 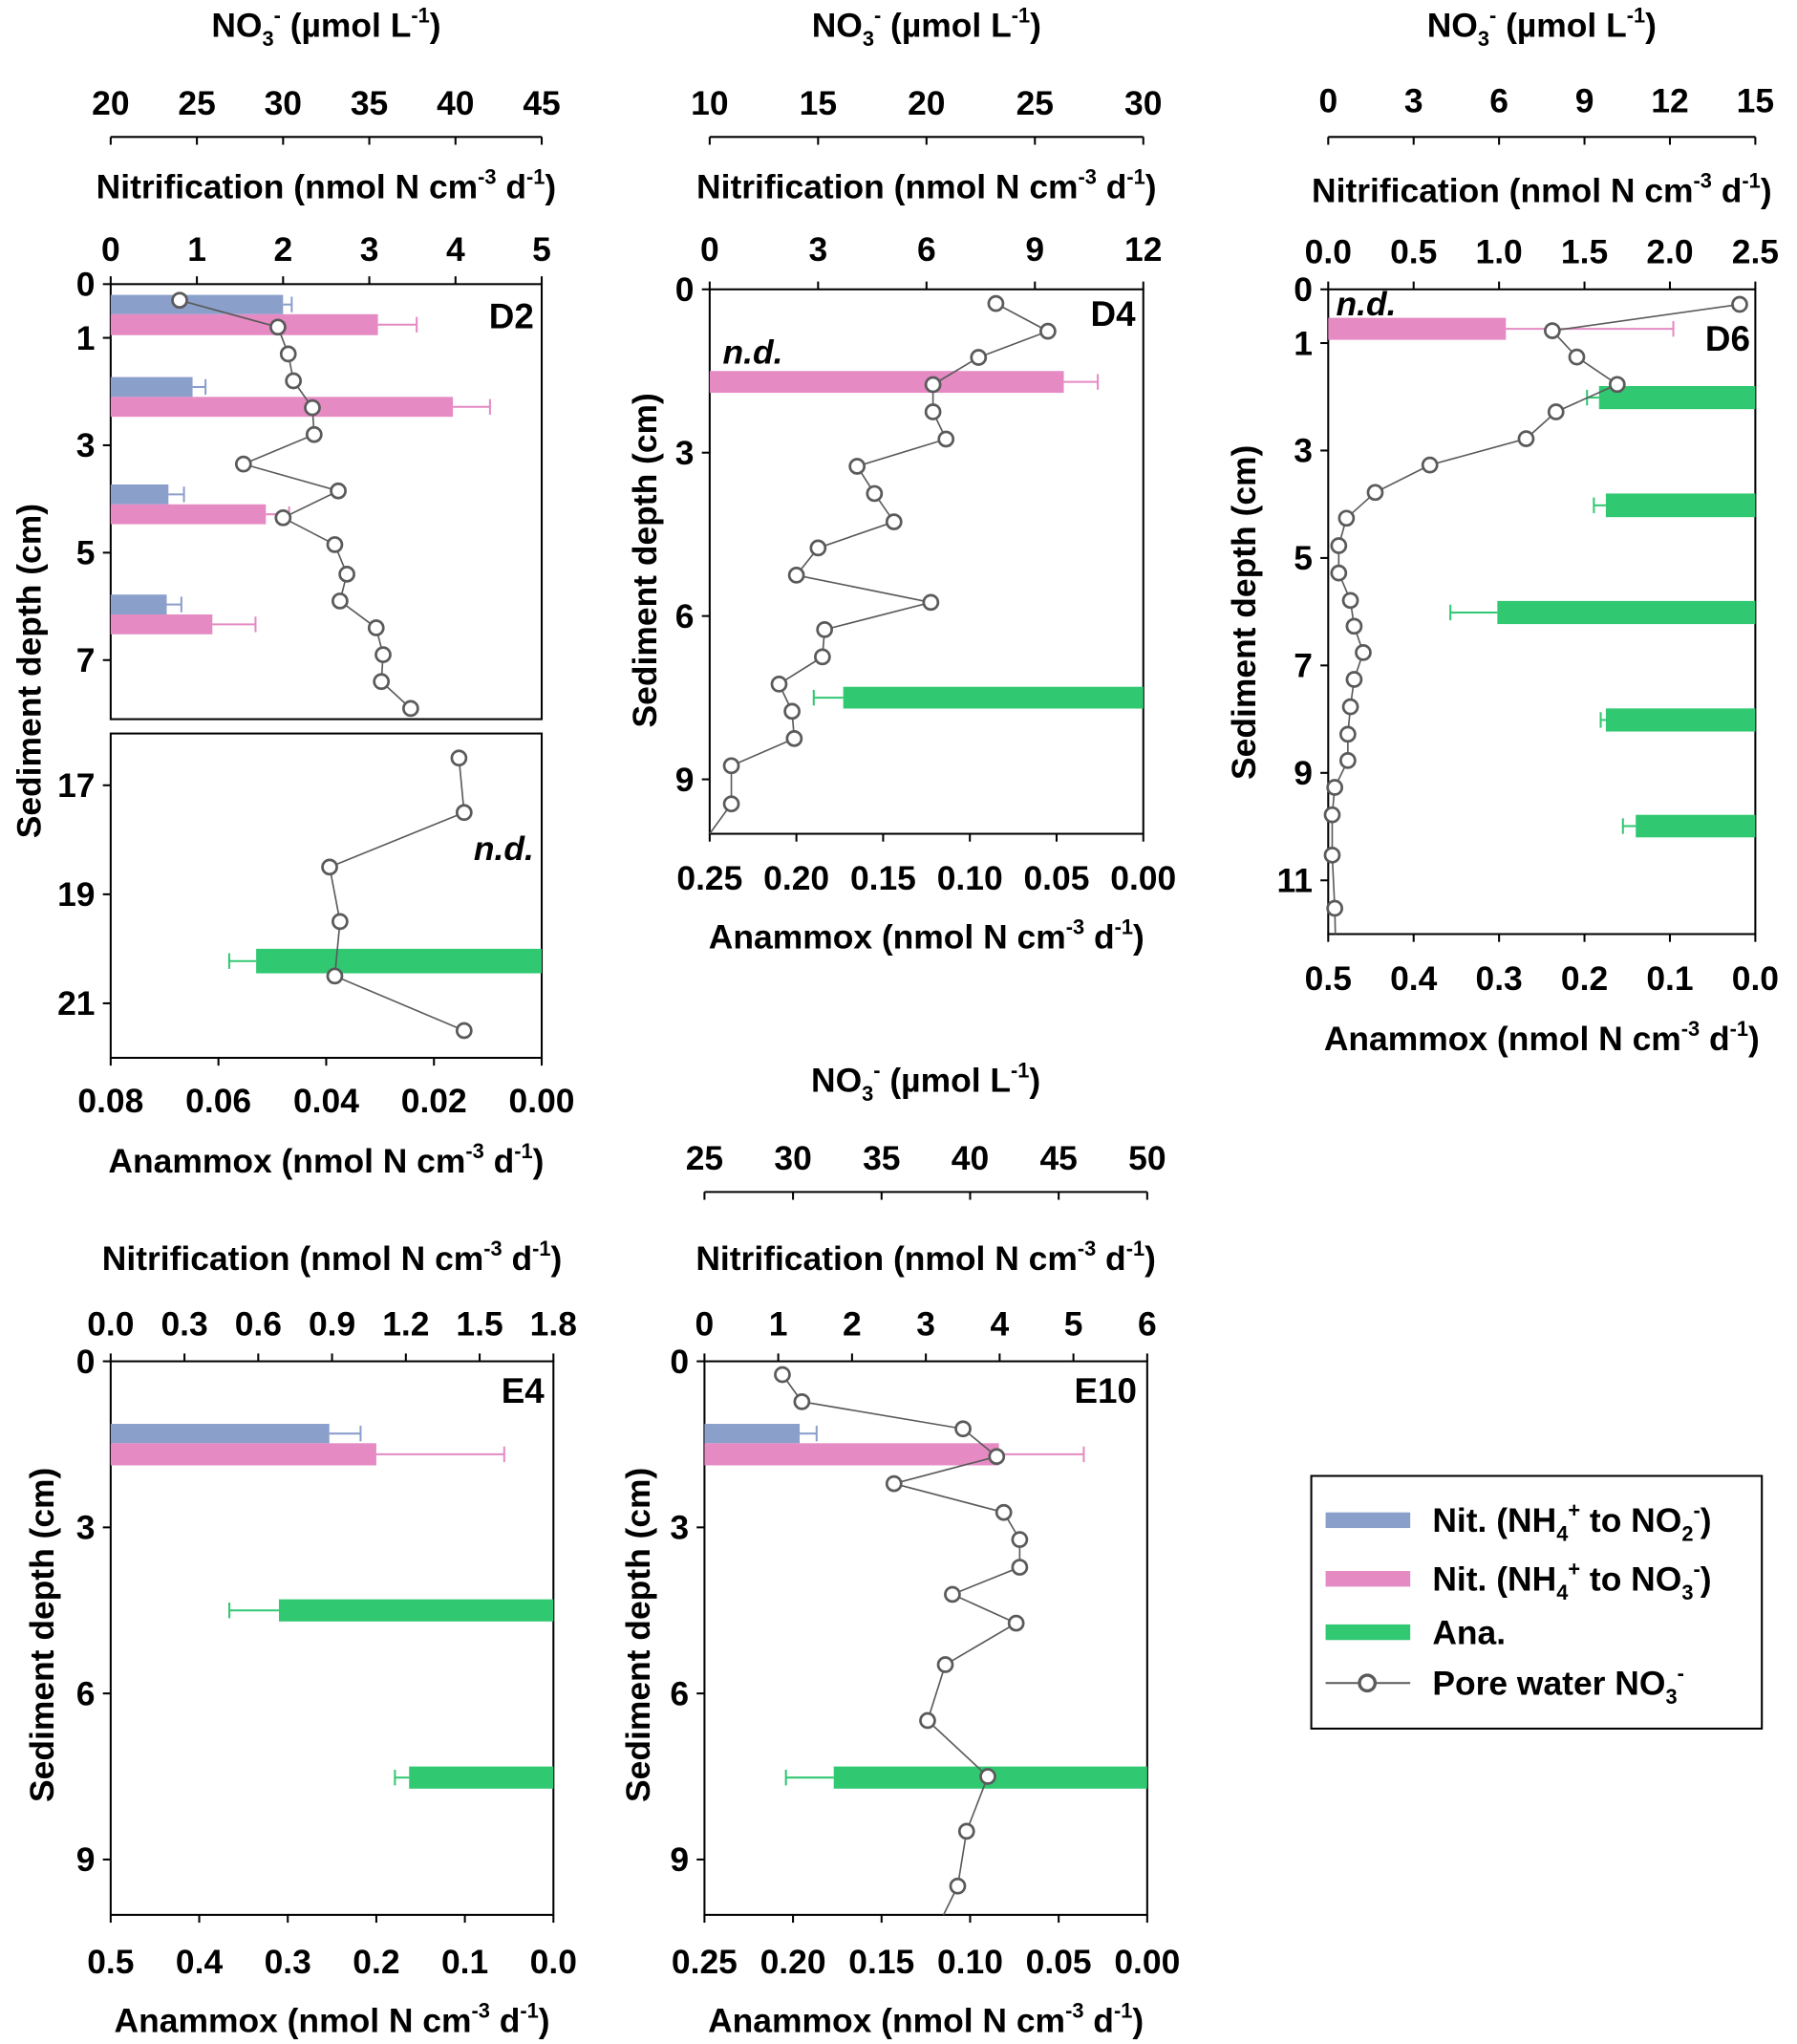 I want to click on nitrification-tick-label: 0.3, so click(x=183, y=1323).